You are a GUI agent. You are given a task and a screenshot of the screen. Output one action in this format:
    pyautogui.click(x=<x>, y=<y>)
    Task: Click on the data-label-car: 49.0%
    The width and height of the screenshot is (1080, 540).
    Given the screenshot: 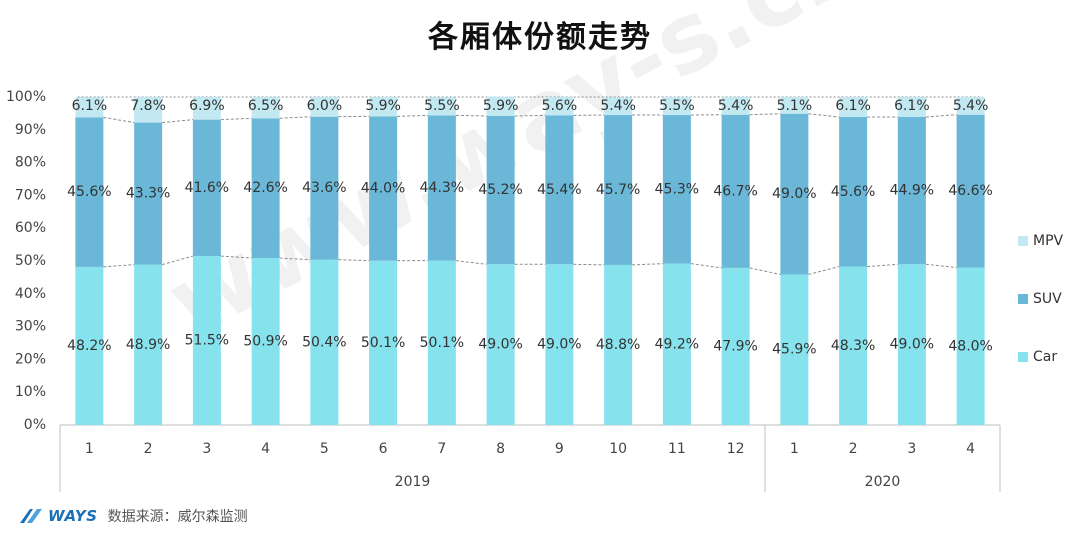 What is the action you would take?
    pyautogui.click(x=912, y=345)
    